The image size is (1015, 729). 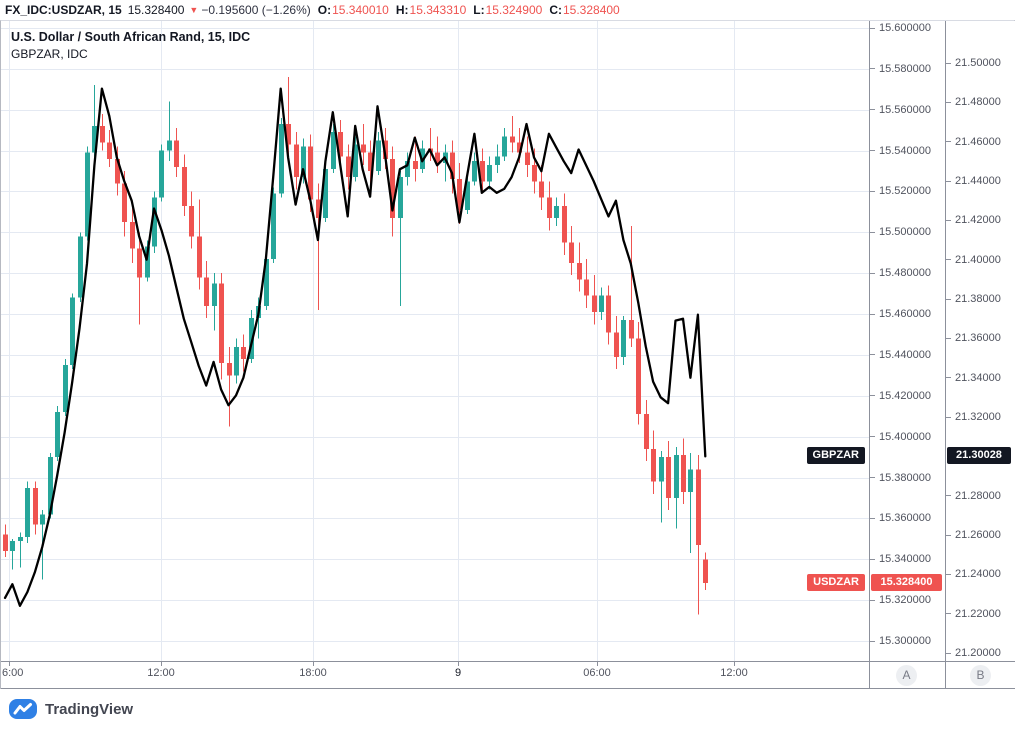 What do you see at coordinates (597, 673) in the screenshot?
I see `time-tick-label: 06:00` at bounding box center [597, 673].